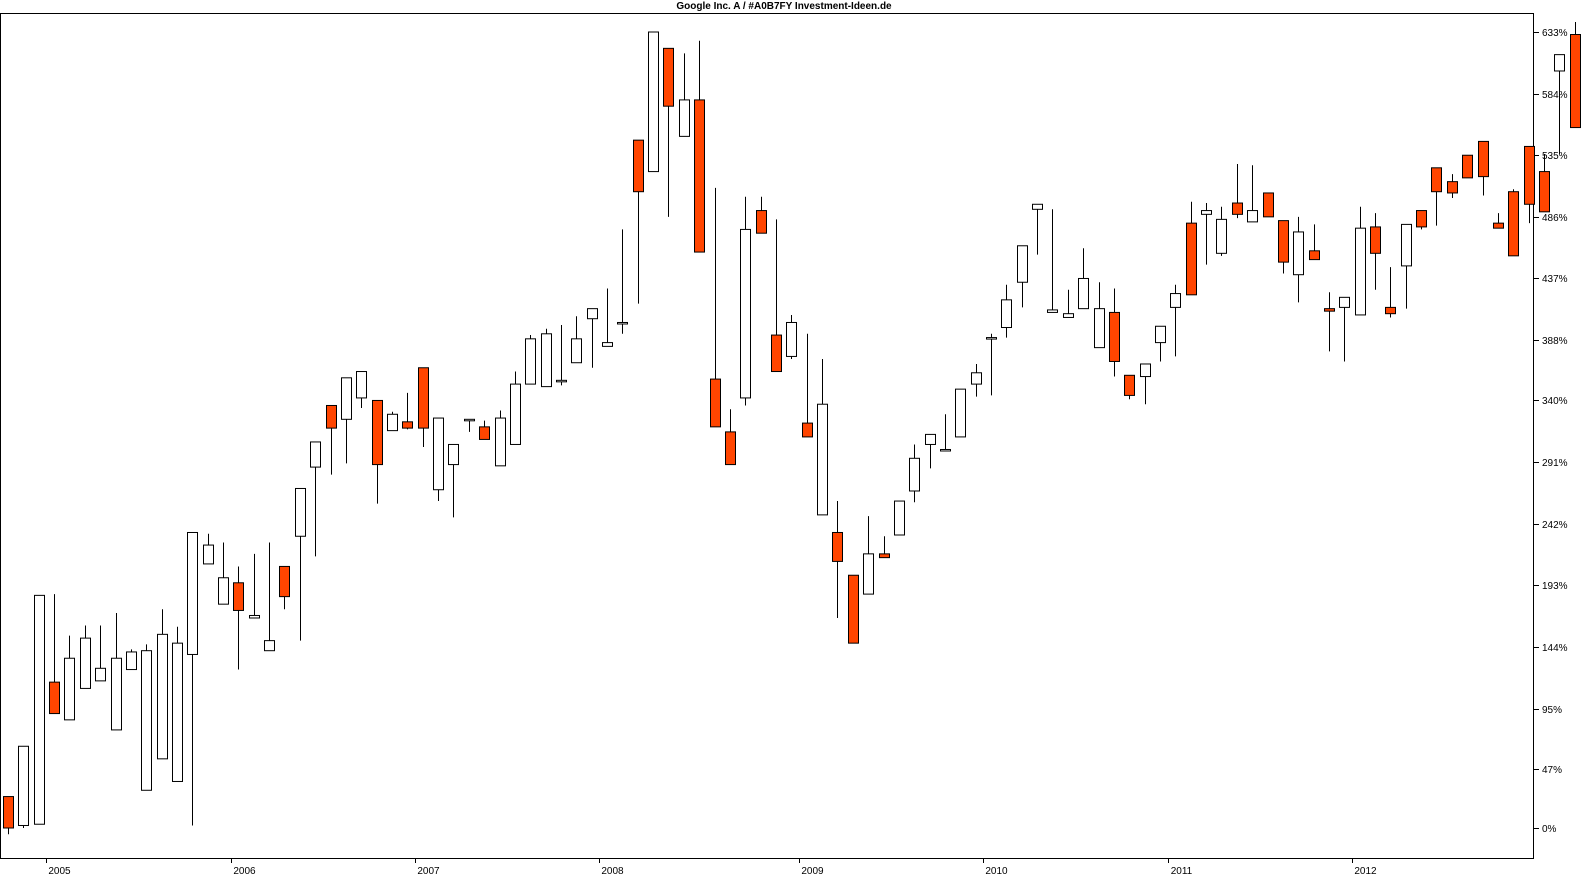  I want to click on y-tick-label: 535%, so click(1555, 156).